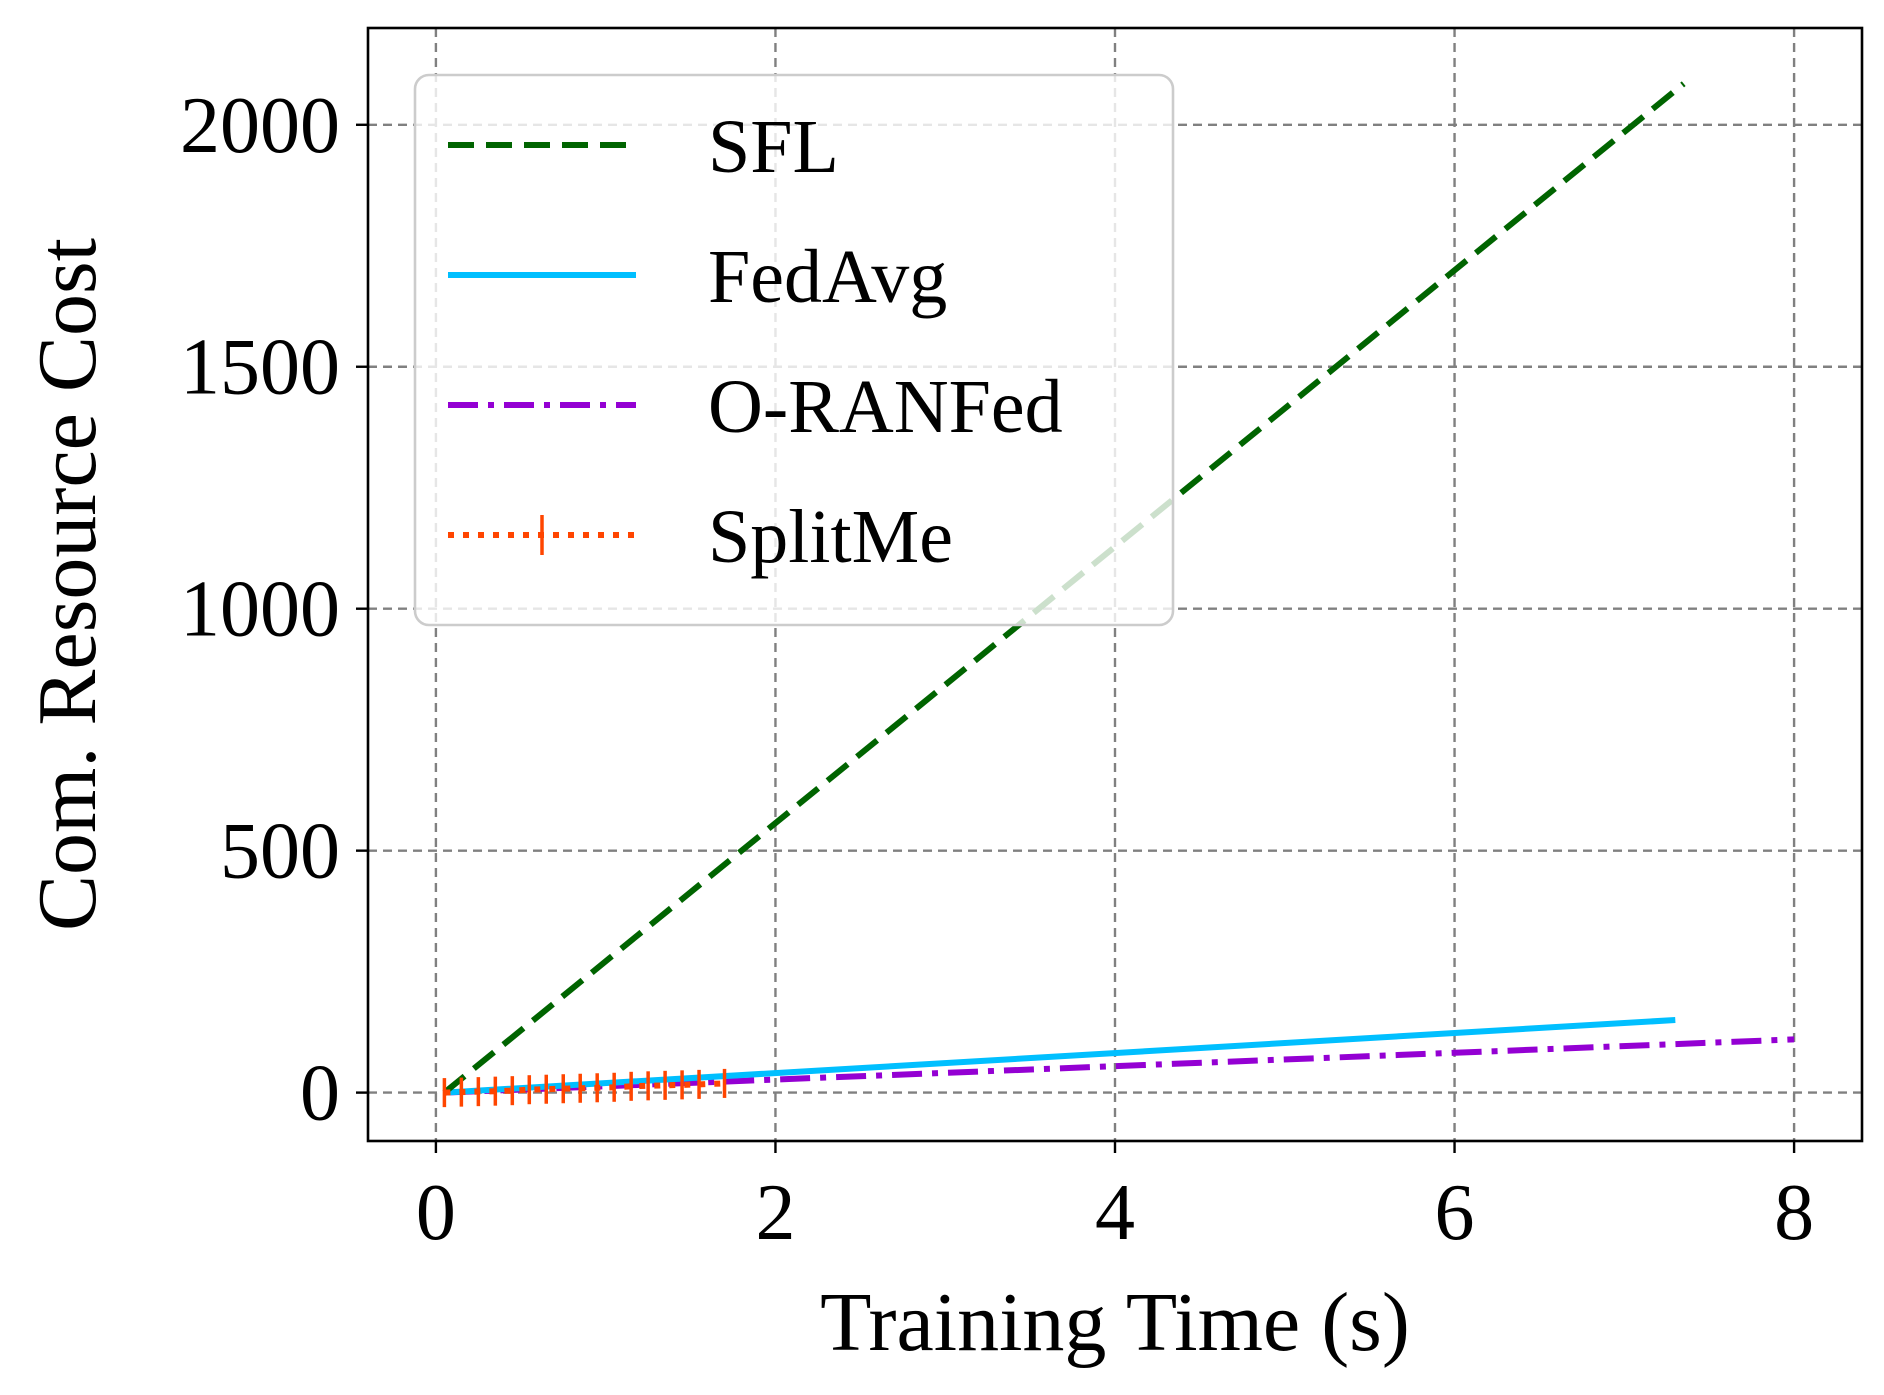 The height and width of the screenshot is (1395, 1884). What do you see at coordinates (775, 1213) in the screenshot?
I see `x-tick-label: 2` at bounding box center [775, 1213].